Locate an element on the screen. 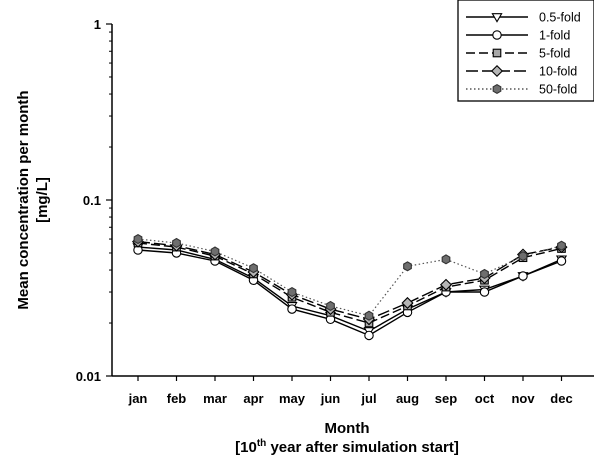 The image size is (594, 458). y-axis-title-line2: [mg/L] is located at coordinates (42, 200).